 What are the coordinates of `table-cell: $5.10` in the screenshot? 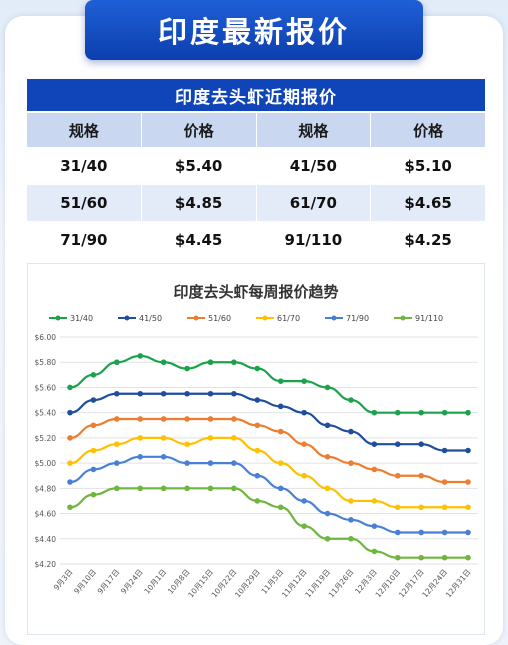 It's located at (428, 166).